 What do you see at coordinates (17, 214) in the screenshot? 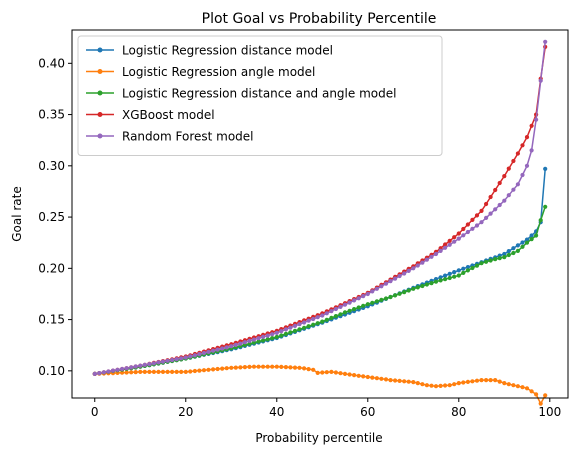
I see `y-axis-label: Goal rate` at bounding box center [17, 214].